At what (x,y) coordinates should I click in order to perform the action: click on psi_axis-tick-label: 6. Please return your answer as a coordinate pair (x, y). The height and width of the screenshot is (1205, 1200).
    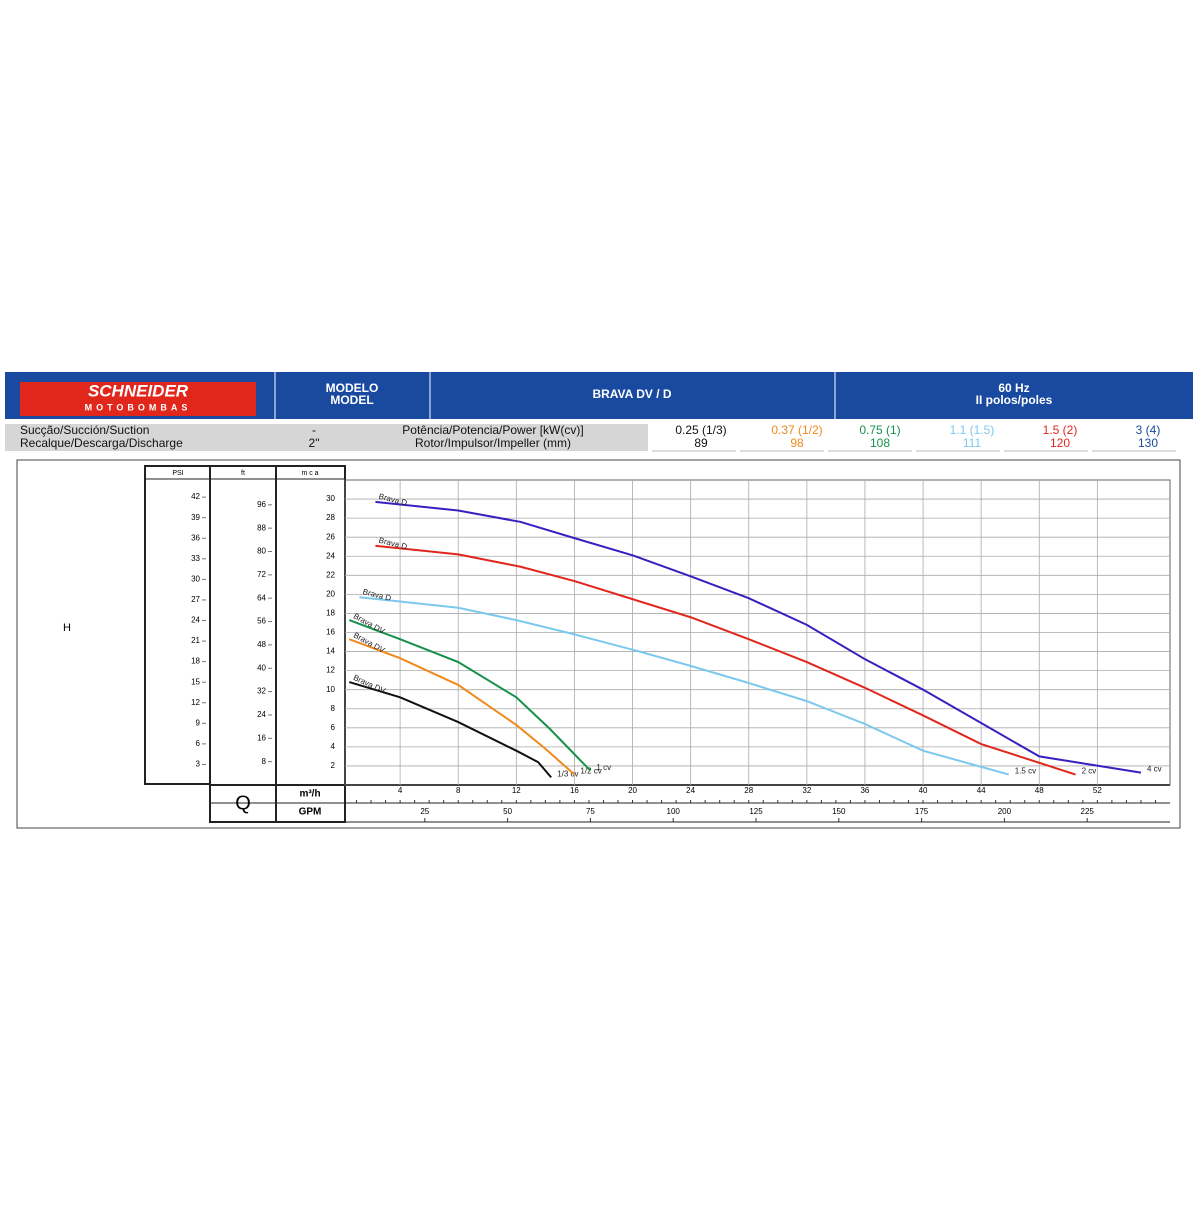
    Looking at the image, I should click on (198, 743).